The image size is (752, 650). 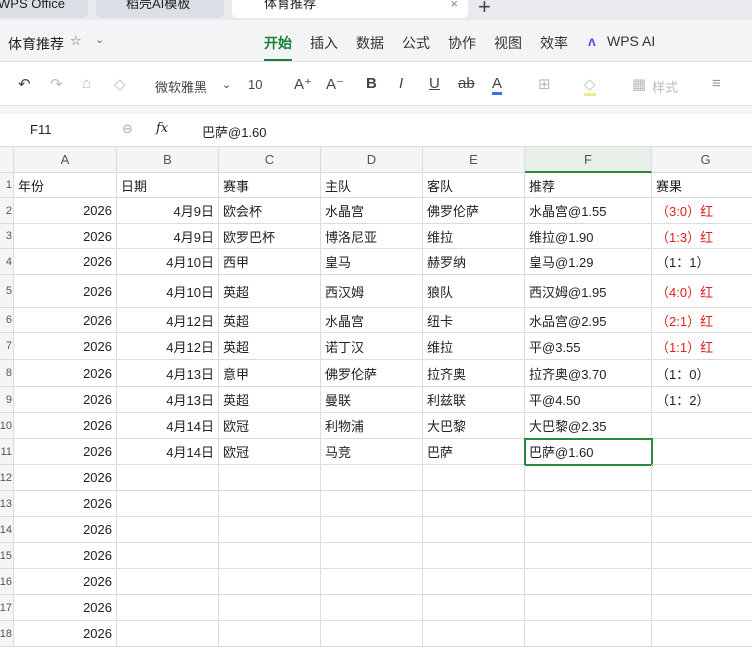 What do you see at coordinates (7, 373) in the screenshot?
I see `row-header: 8` at bounding box center [7, 373].